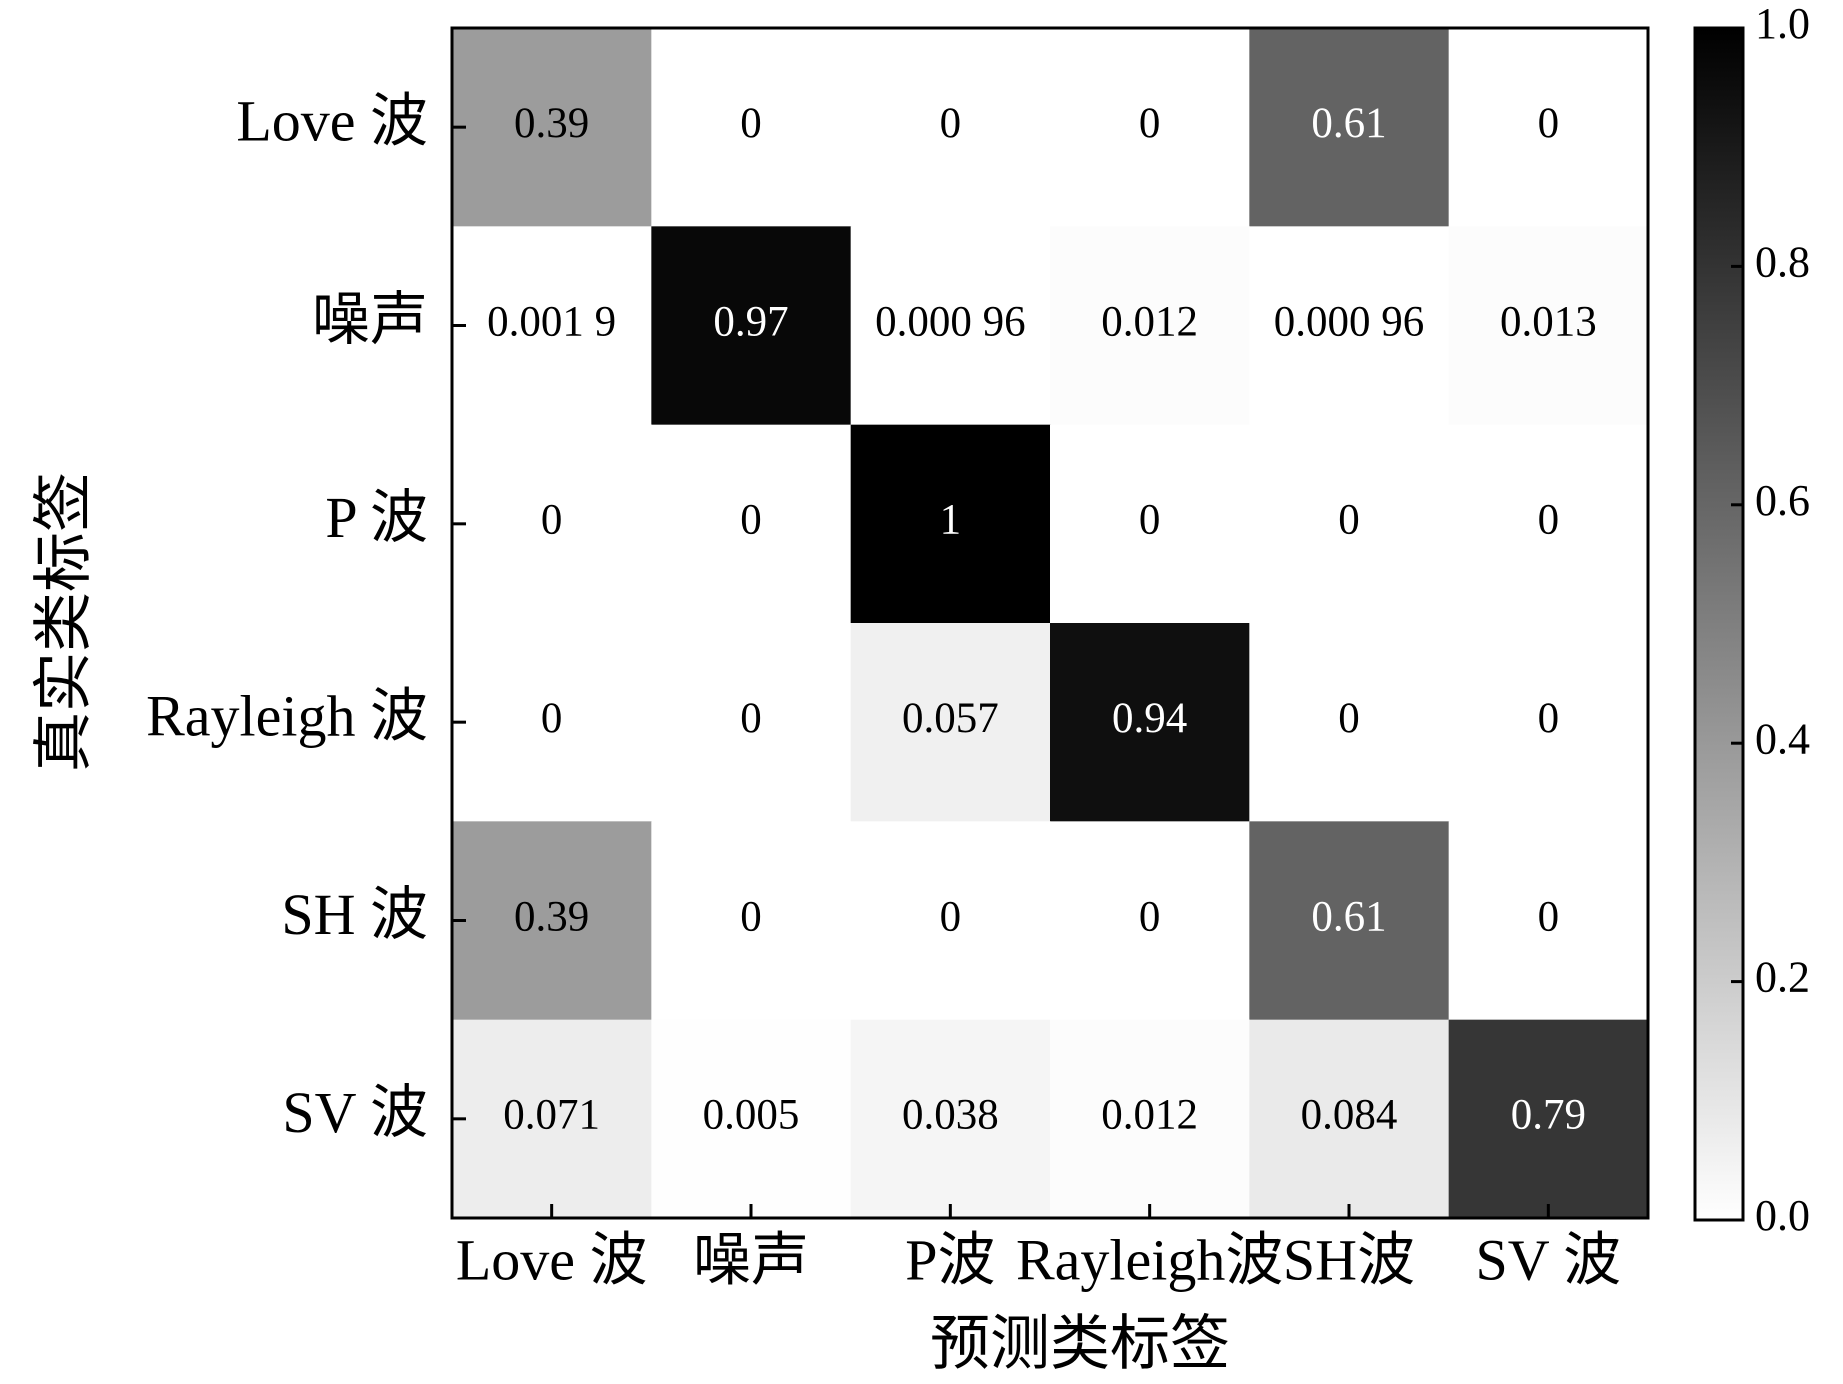 The width and height of the screenshot is (1843, 1384). I want to click on colorbar-gradient, so click(1719, 624).